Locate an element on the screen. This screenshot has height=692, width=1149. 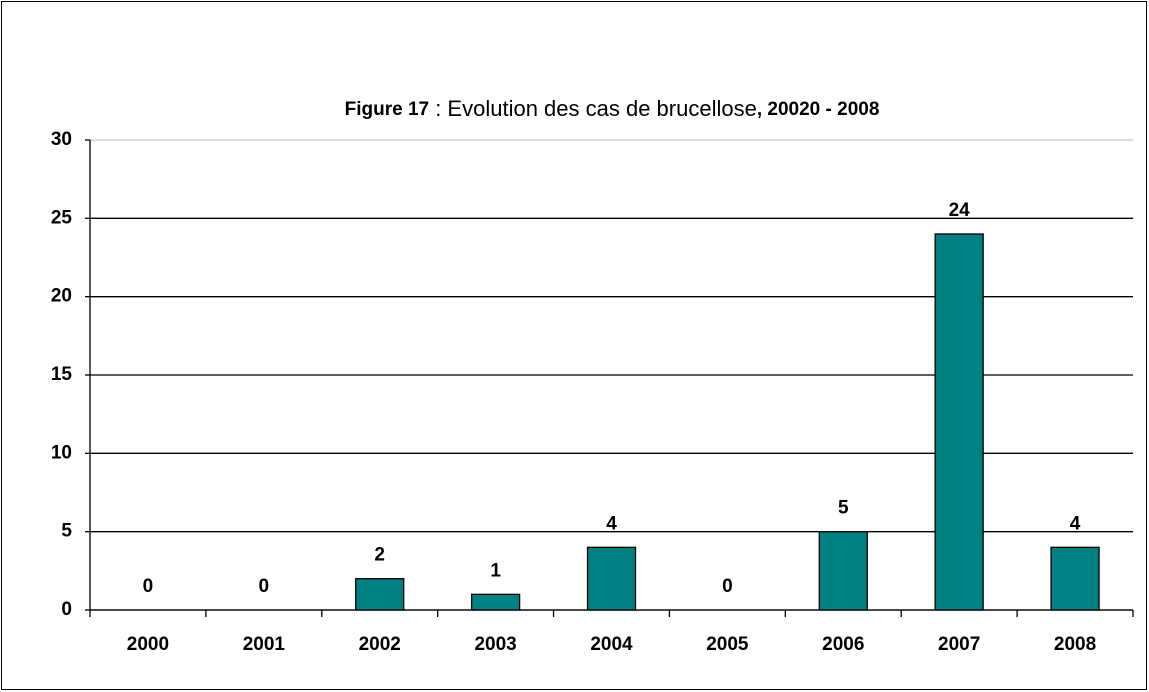
x-tick-label: 2008 is located at coordinates (1075, 644).